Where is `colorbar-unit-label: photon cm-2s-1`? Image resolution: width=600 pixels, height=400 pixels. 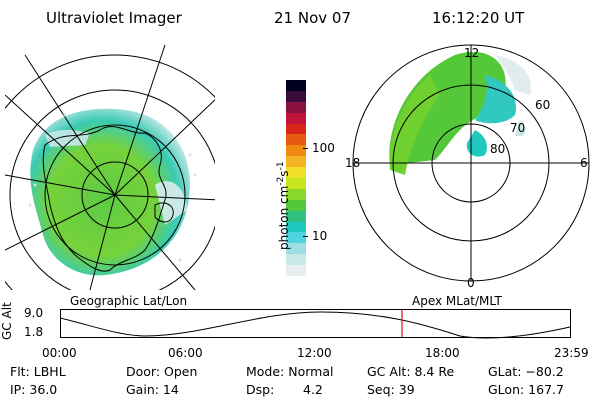
colorbar-unit-label: photon cm-2s-1 is located at coordinates (283, 205).